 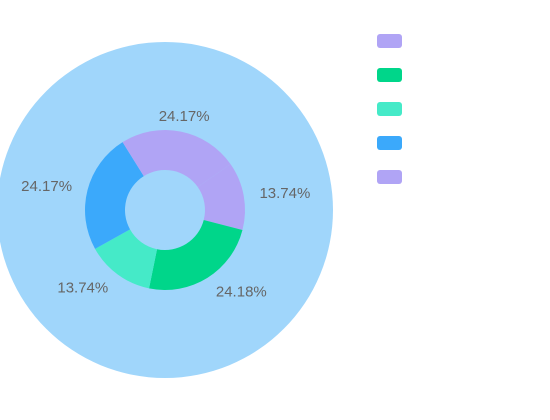 I want to click on slice-label-5: 24.17%, so click(x=184, y=116).